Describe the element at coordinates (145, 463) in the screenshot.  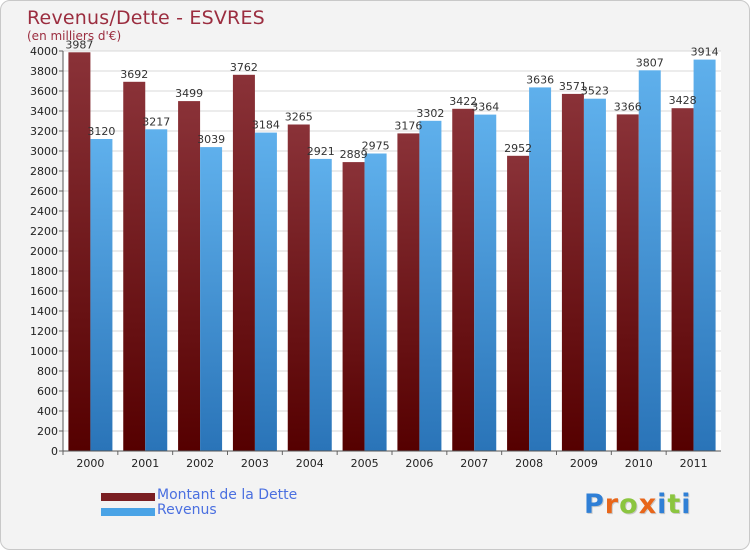
I see `x-tick-label: 2001` at that location.